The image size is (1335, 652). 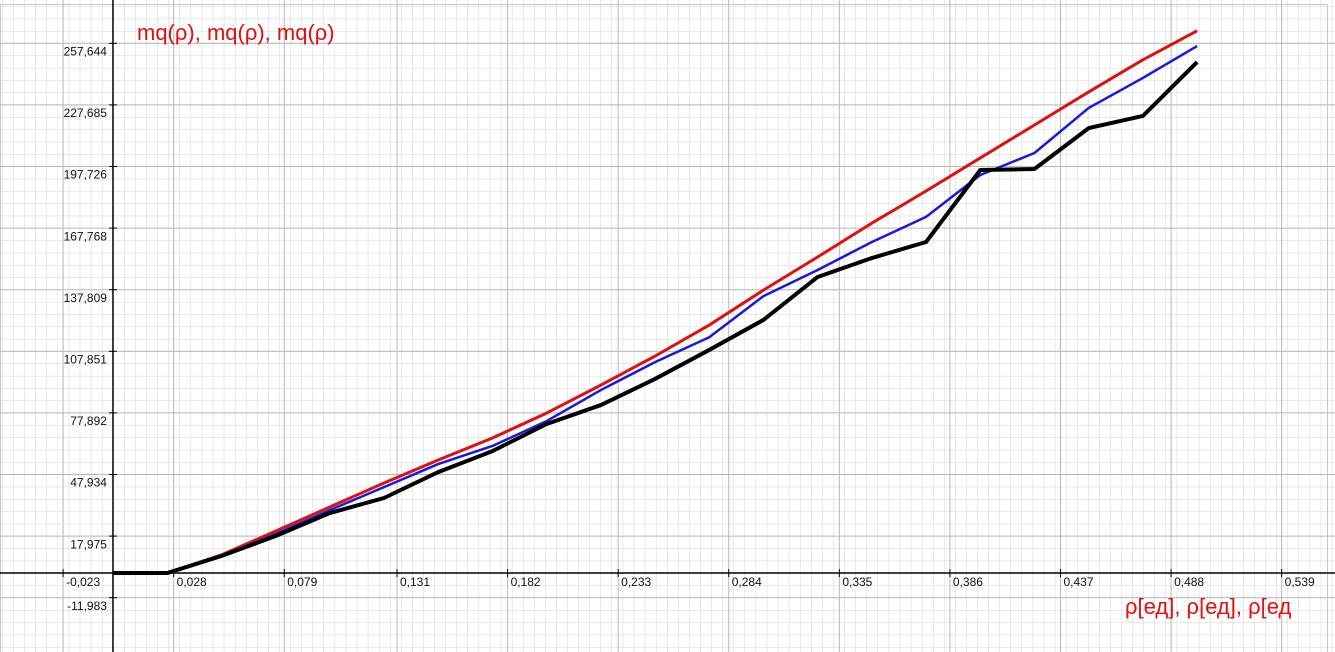 I want to click on x-tick-label: 0,335, so click(x=857, y=582).